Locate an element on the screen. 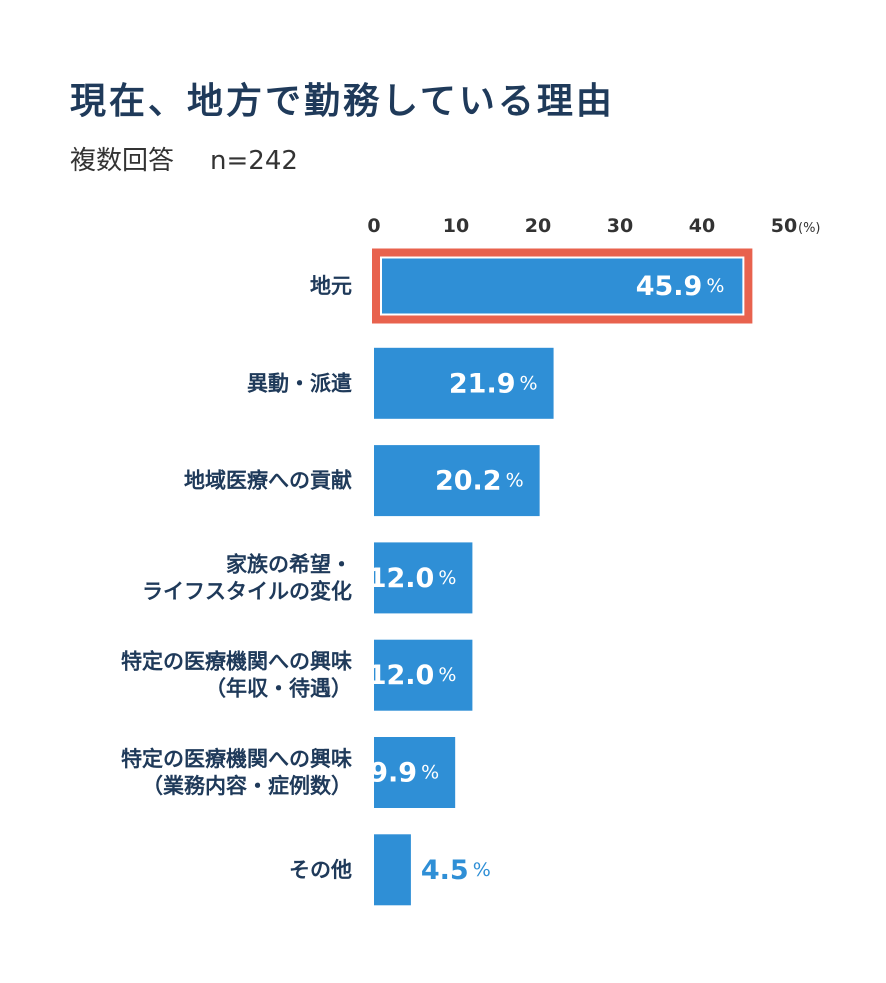  response-type-label: 複数回答 is located at coordinates (122, 161).